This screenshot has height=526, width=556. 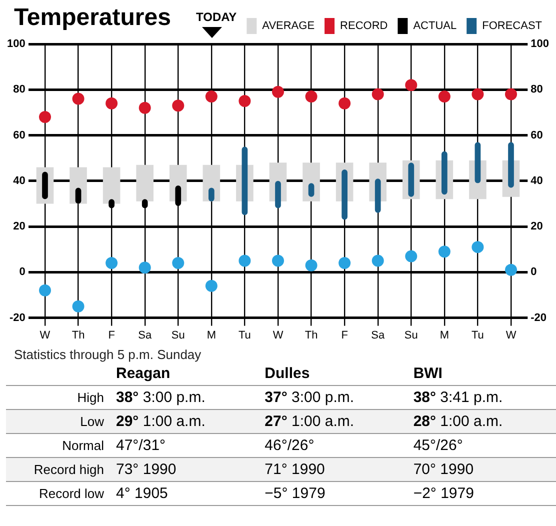 What do you see at coordinates (364, 26) in the screenshot?
I see `legend-label: RECORD` at bounding box center [364, 26].